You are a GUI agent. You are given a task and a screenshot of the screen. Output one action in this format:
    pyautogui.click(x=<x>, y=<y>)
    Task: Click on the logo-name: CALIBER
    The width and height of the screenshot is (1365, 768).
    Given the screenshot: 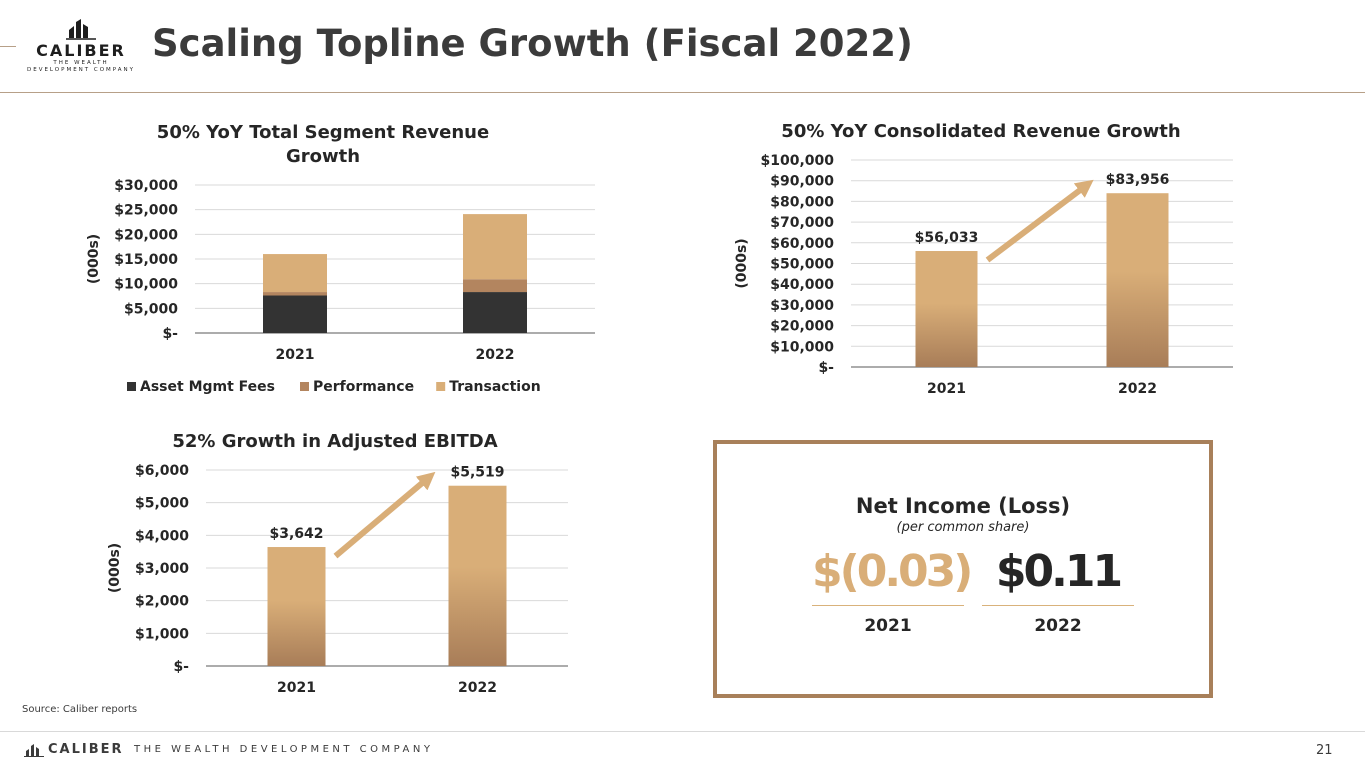 What is the action you would take?
    pyautogui.click(x=81, y=50)
    